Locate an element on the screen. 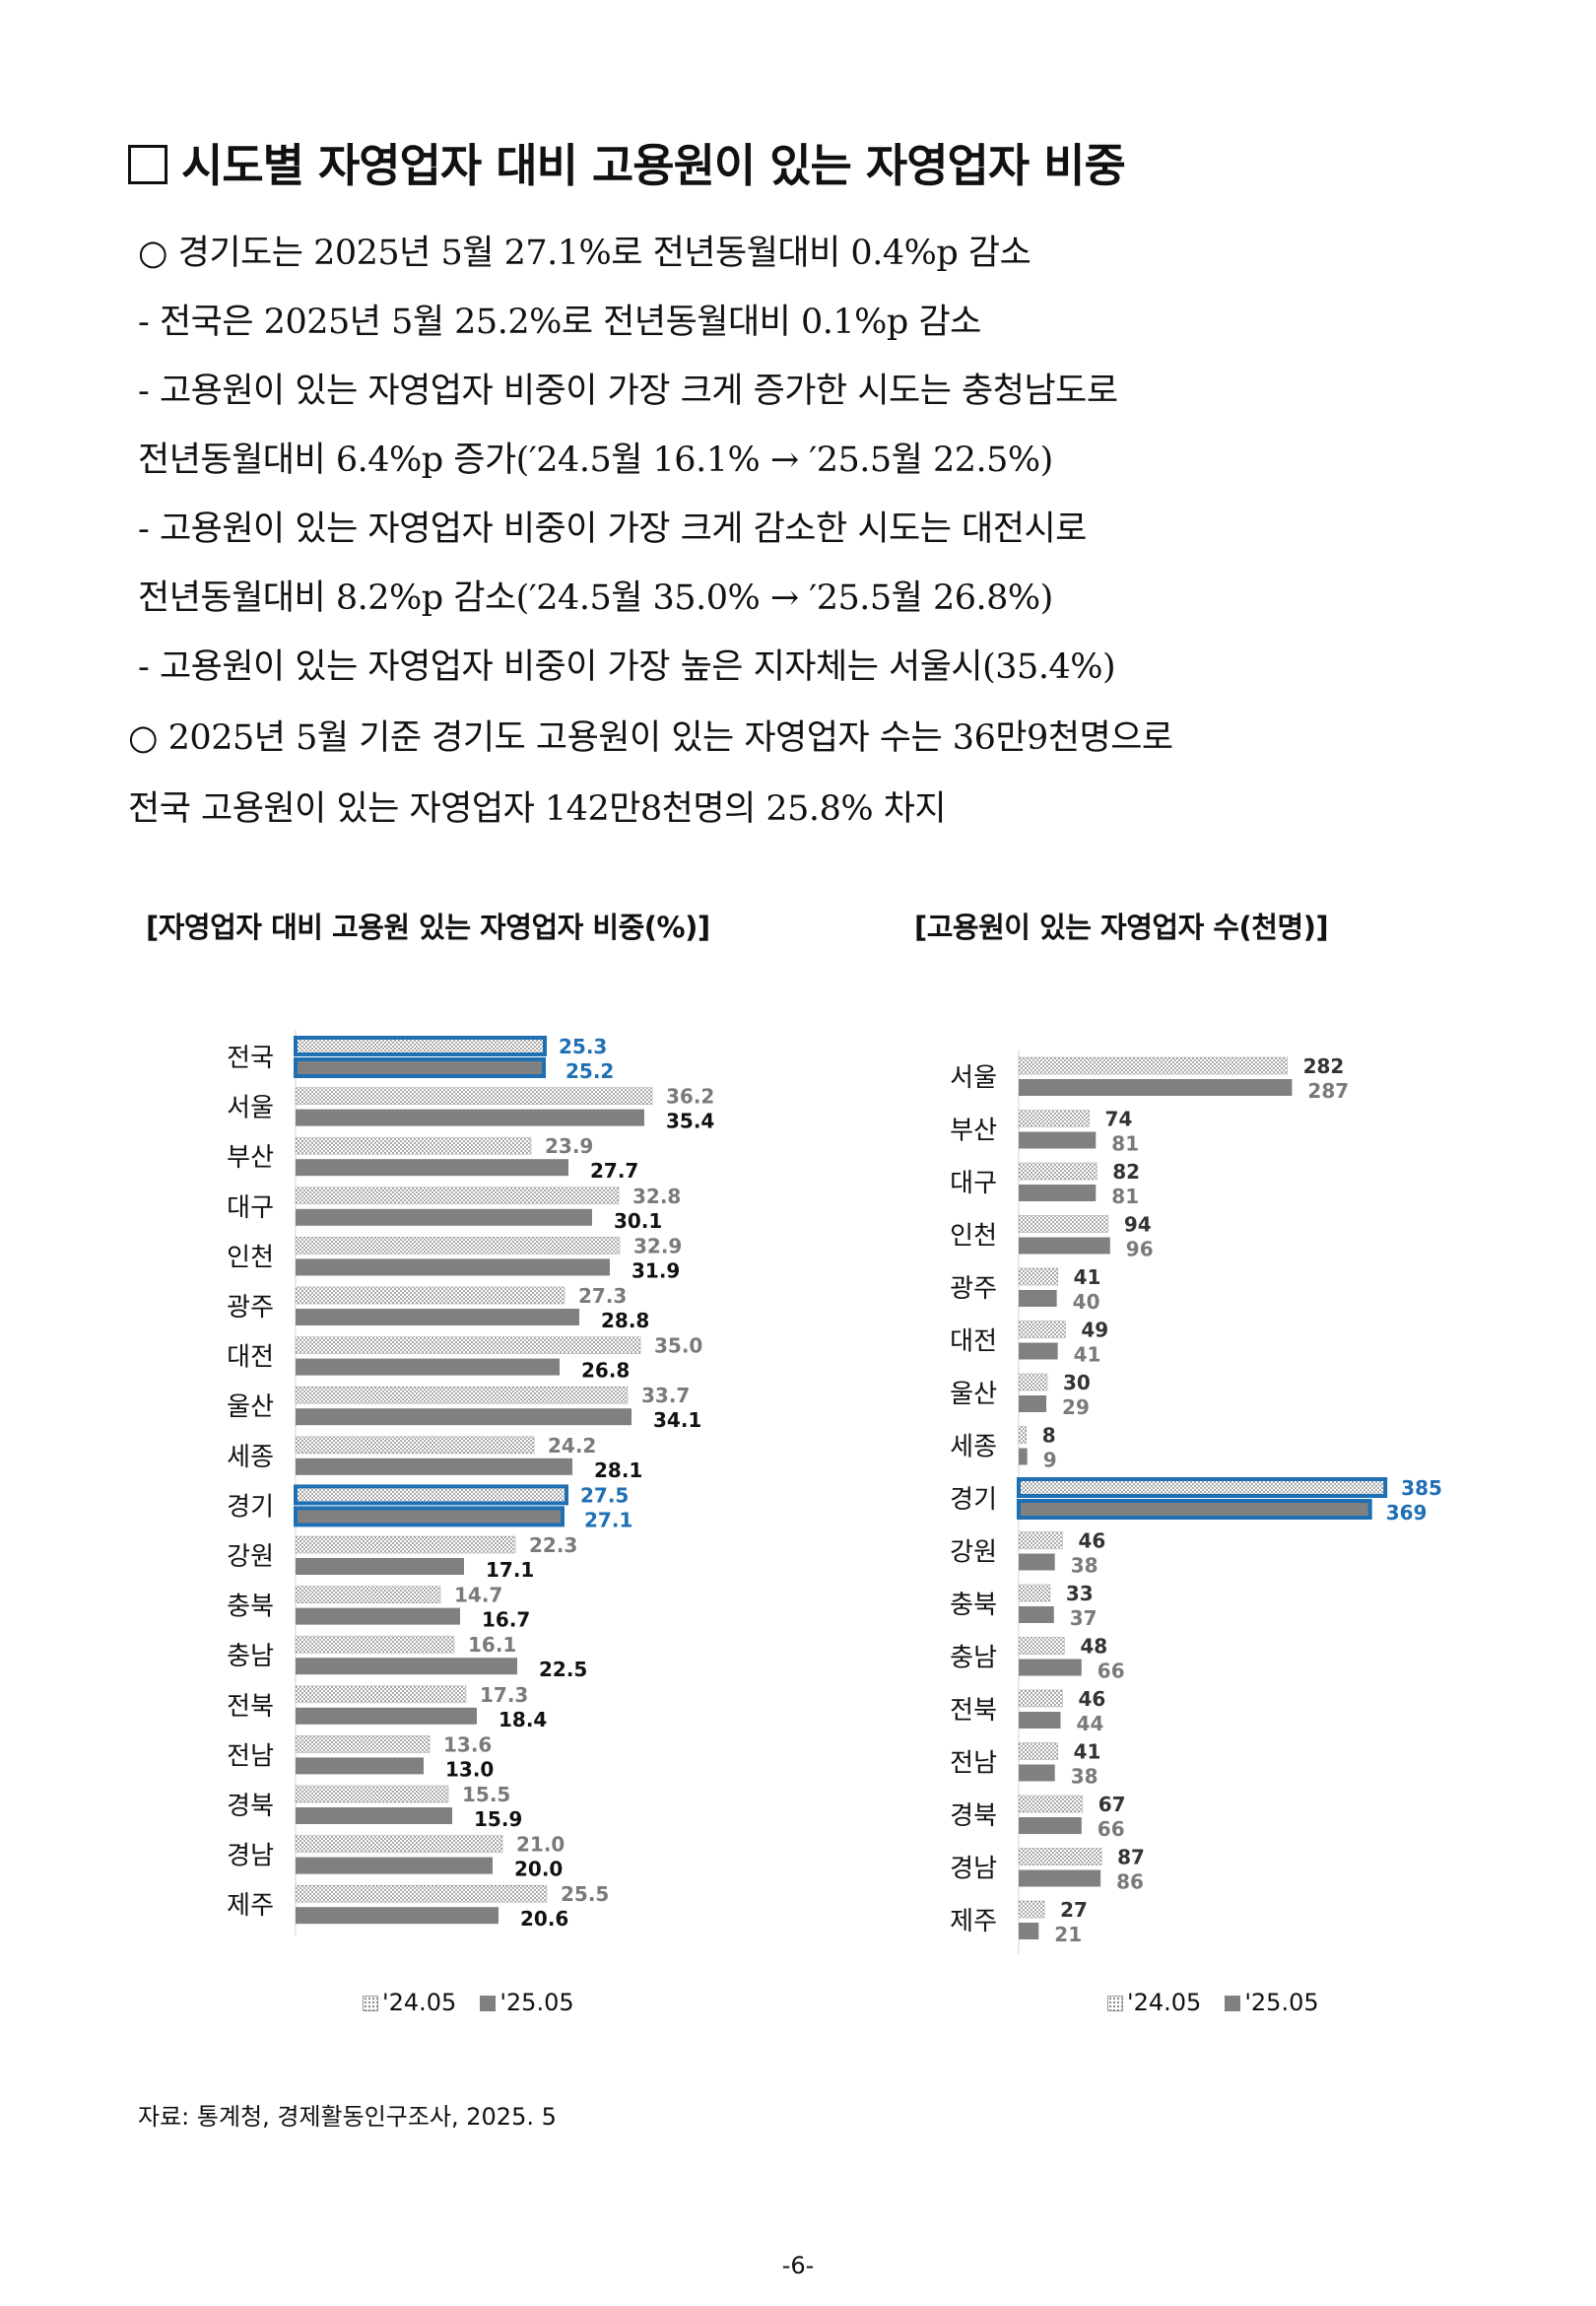  category-label: 경기 is located at coordinates (251, 1507).